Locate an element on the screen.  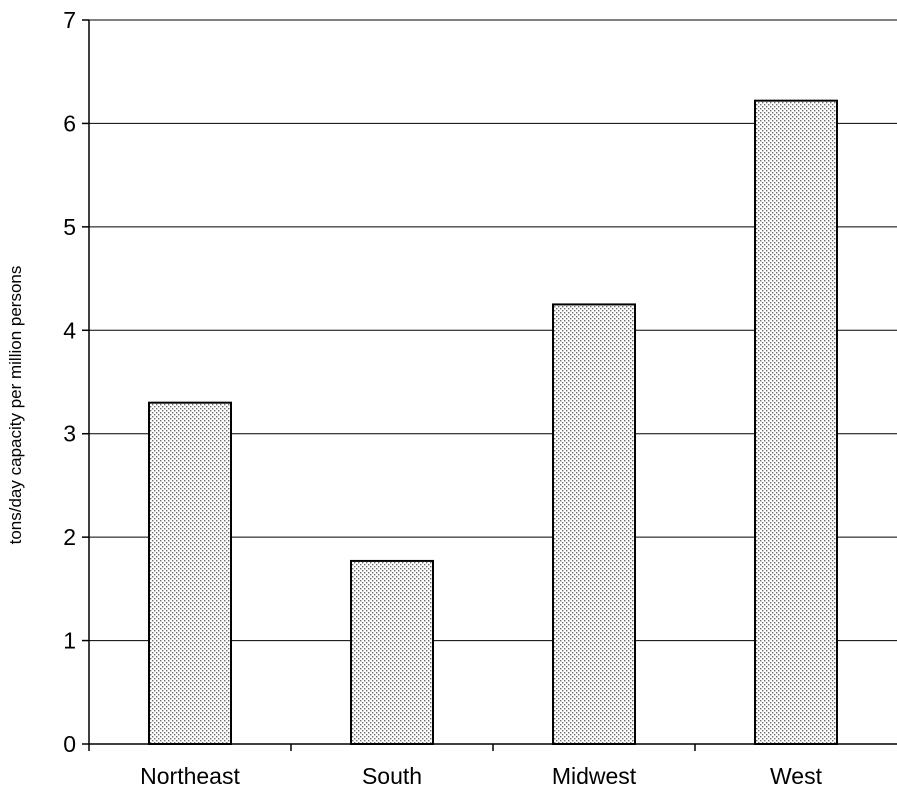
bar-south is located at coordinates (392, 652).